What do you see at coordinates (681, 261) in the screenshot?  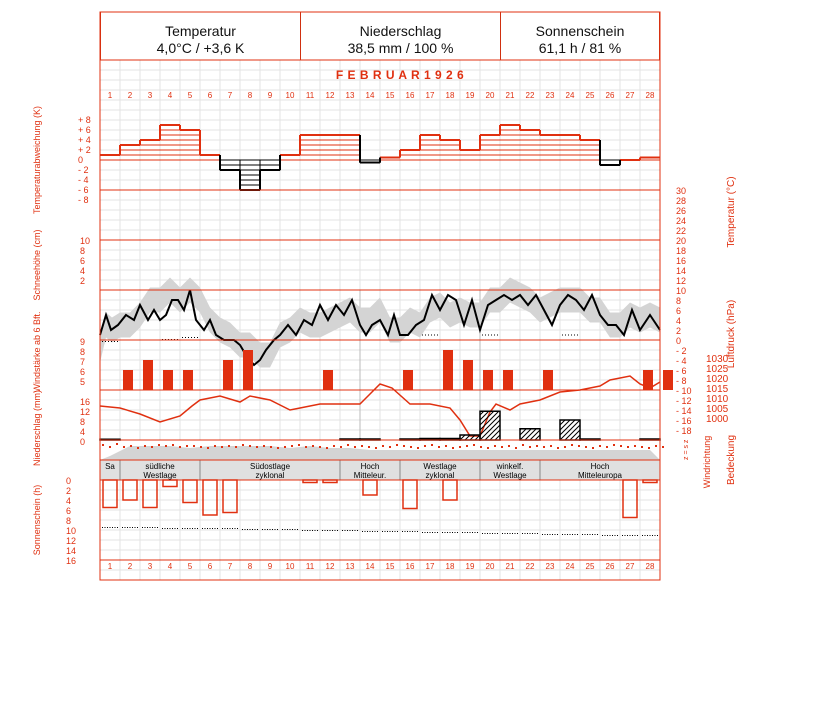 I see `temperature-tick: 16` at bounding box center [681, 261].